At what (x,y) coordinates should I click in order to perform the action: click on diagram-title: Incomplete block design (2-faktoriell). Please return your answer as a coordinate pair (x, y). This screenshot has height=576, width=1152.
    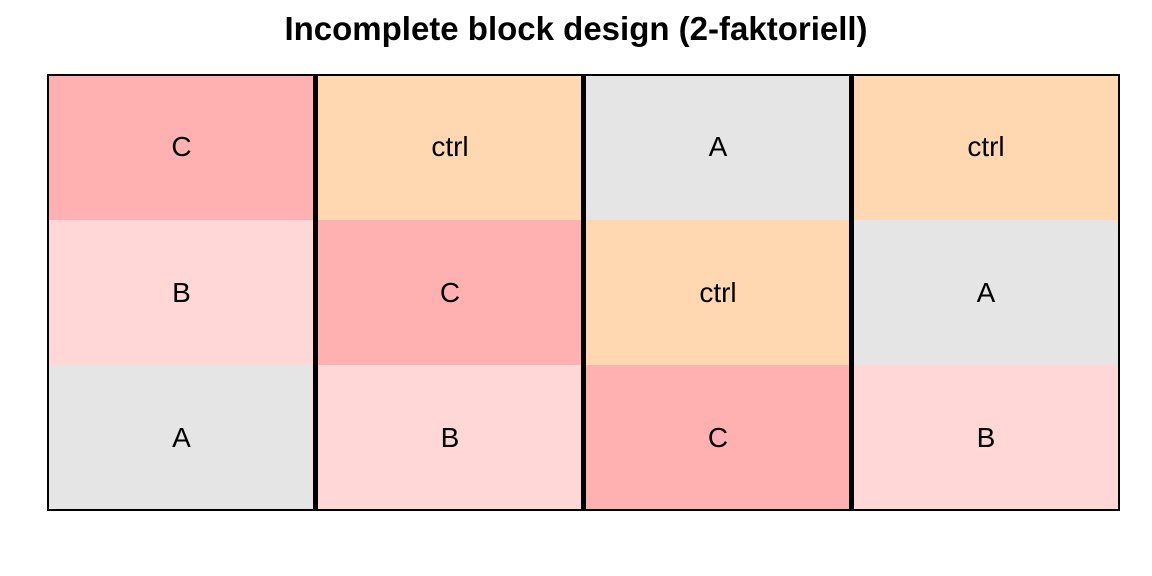
    Looking at the image, I should click on (576, 28).